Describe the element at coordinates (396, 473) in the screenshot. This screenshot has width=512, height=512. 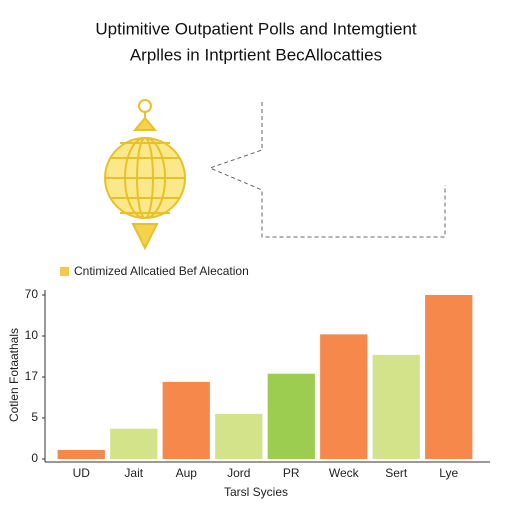
I see `x-tick-label: Sert` at that location.